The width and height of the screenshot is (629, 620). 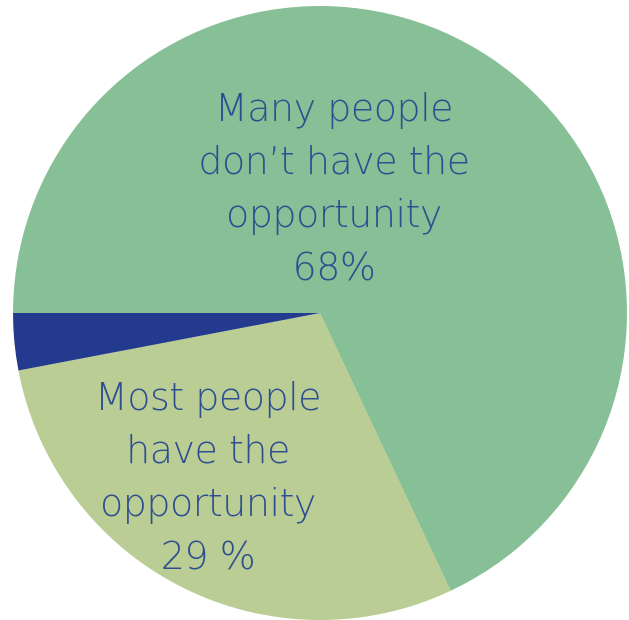 What do you see at coordinates (208, 556) in the screenshot?
I see `slice-label-line: 29 %` at bounding box center [208, 556].